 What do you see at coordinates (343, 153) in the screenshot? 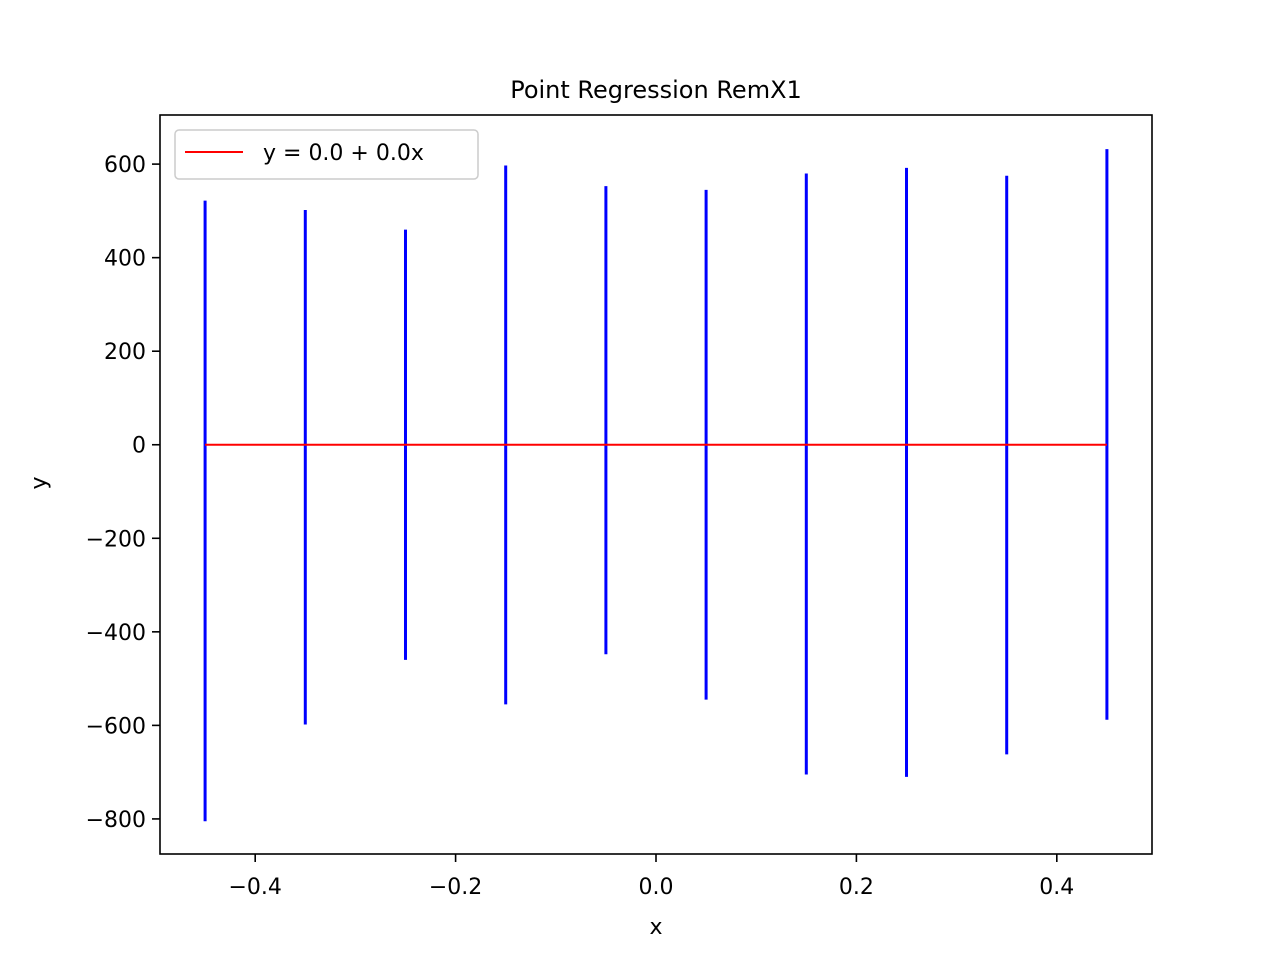
I see `legend-label-regression: y = 0.0 + 0.0x` at bounding box center [343, 153].